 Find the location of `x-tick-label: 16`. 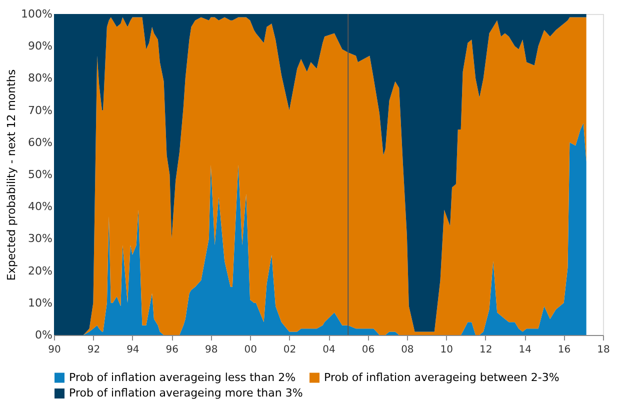

x-tick-label: 16 is located at coordinates (564, 350).